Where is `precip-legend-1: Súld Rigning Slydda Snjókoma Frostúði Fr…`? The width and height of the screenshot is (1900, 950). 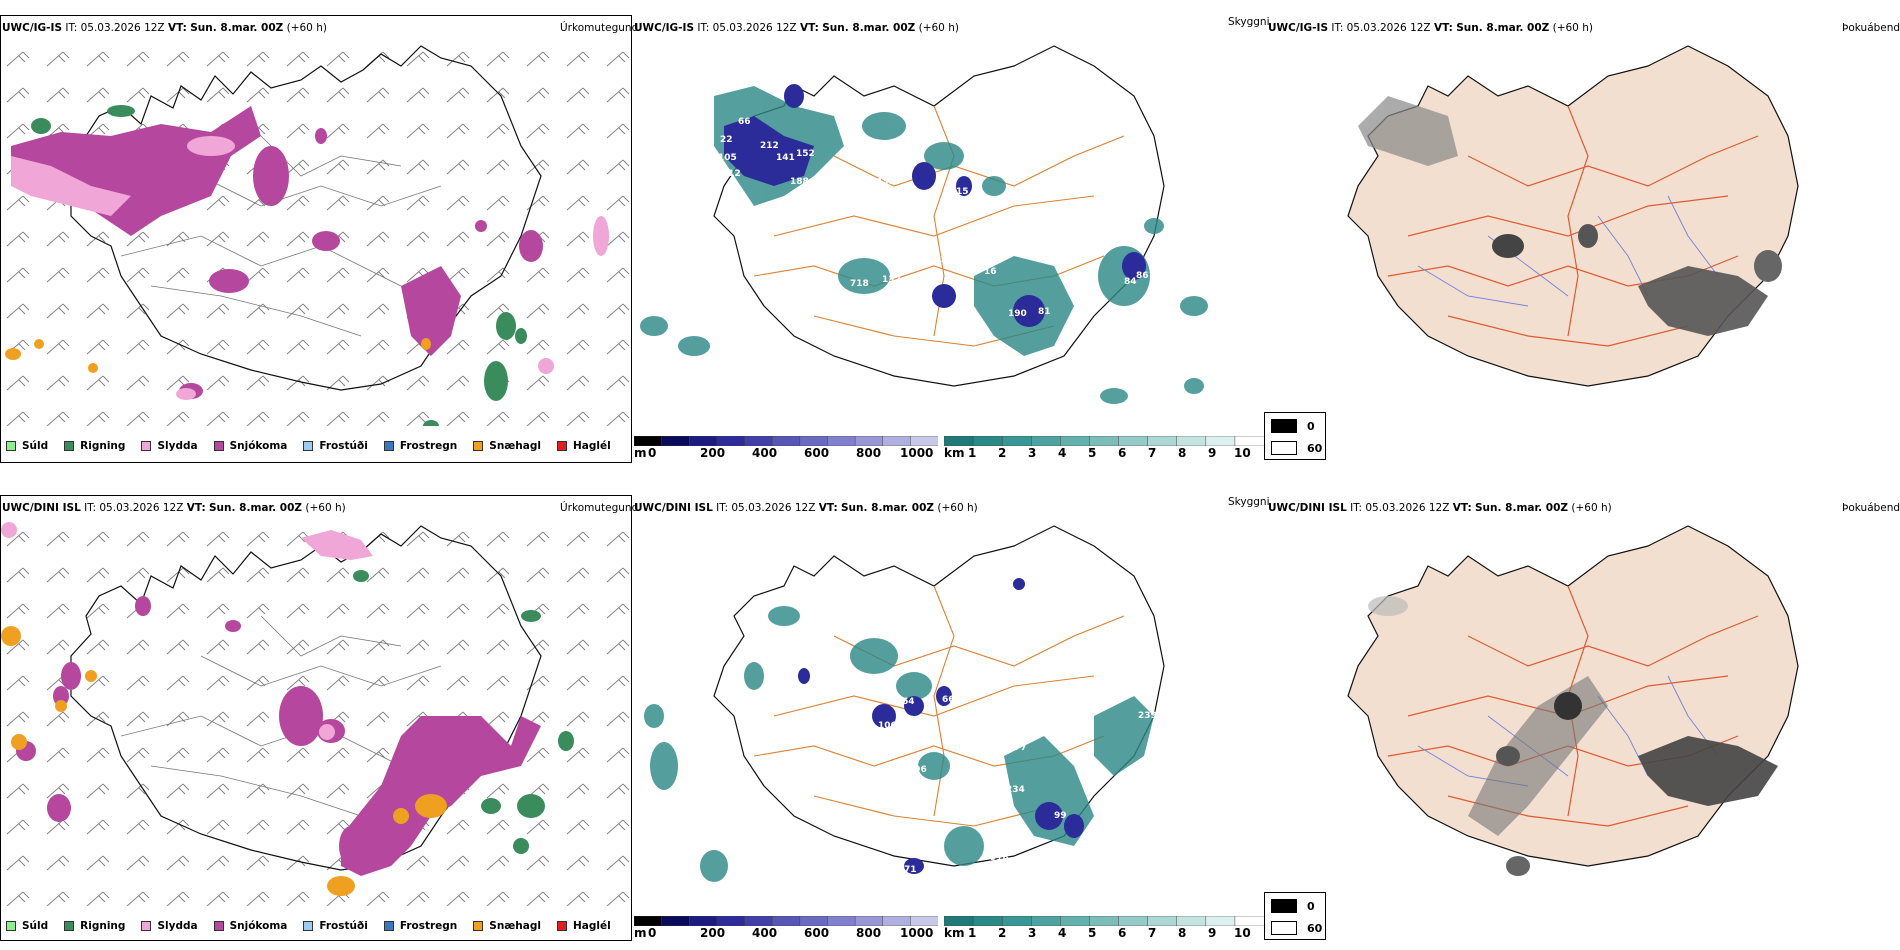 precip-legend-1: Súld Rigning Slydda Snjókoma Frostúði Fr… is located at coordinates (316, 446).